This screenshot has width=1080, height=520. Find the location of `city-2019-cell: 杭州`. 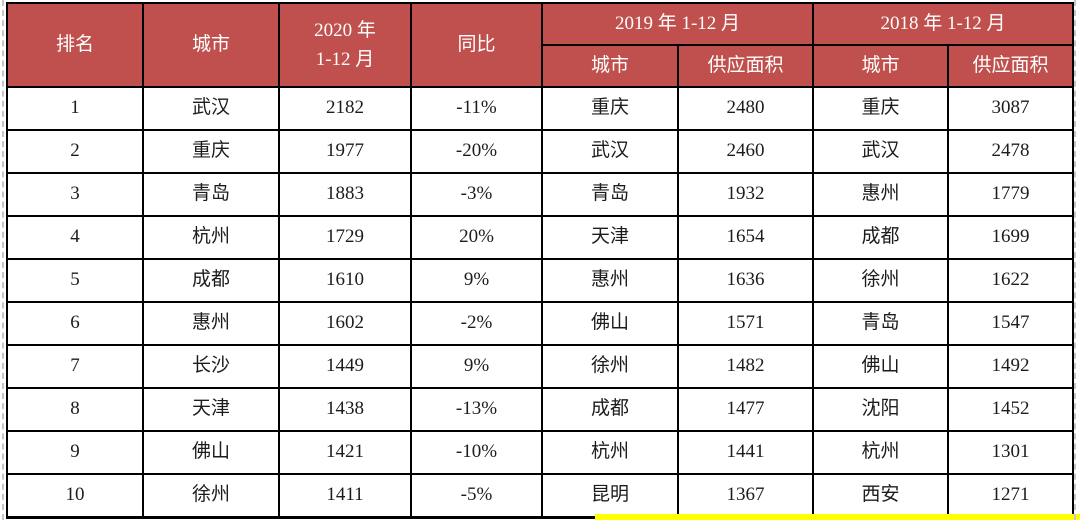

city-2019-cell: 杭州 is located at coordinates (610, 452).